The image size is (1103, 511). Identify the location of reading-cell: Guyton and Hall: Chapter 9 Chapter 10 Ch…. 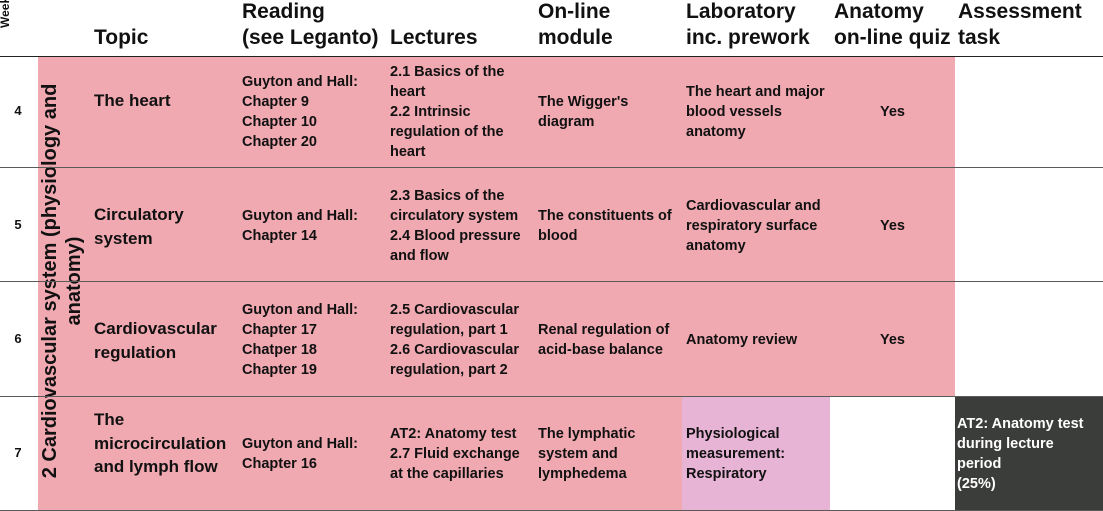
(300, 112).